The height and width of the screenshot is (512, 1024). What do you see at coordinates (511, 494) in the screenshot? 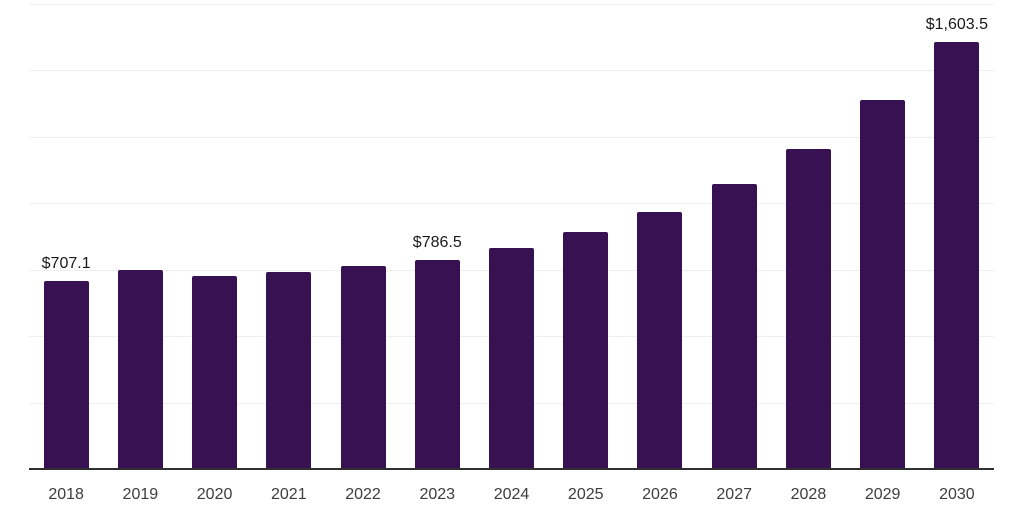
I see `x-tick-label-2024: 2024` at bounding box center [511, 494].